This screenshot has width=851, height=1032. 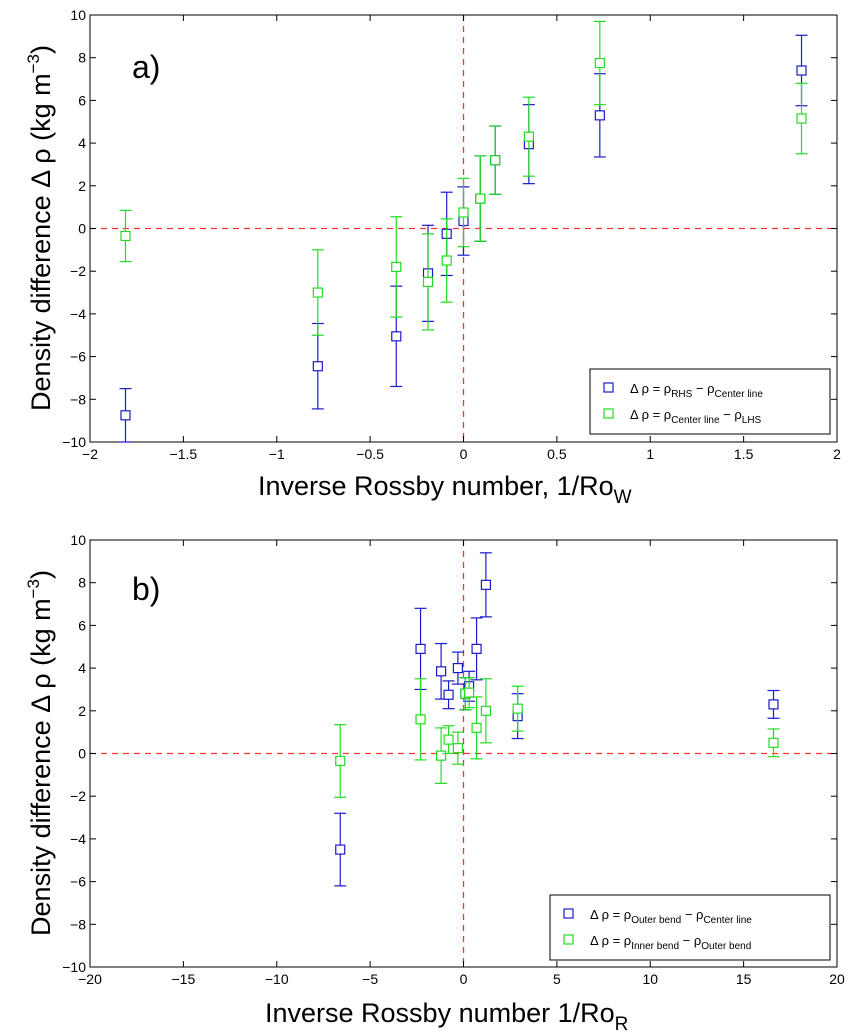 What do you see at coordinates (33, 63) in the screenshot?
I see `y-axis-label-superscript: −3` at bounding box center [33, 63].